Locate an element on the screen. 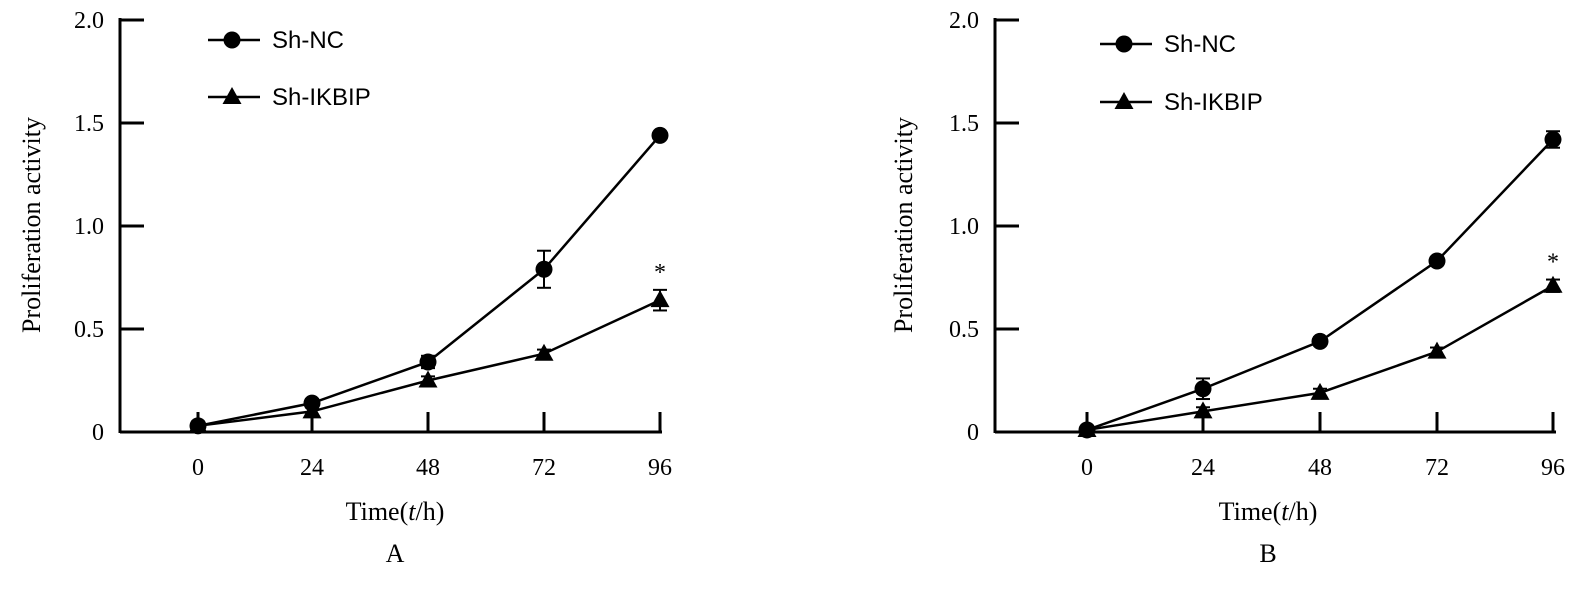 This screenshot has height=593, width=1596. panel-label: A is located at coordinates (395, 553).